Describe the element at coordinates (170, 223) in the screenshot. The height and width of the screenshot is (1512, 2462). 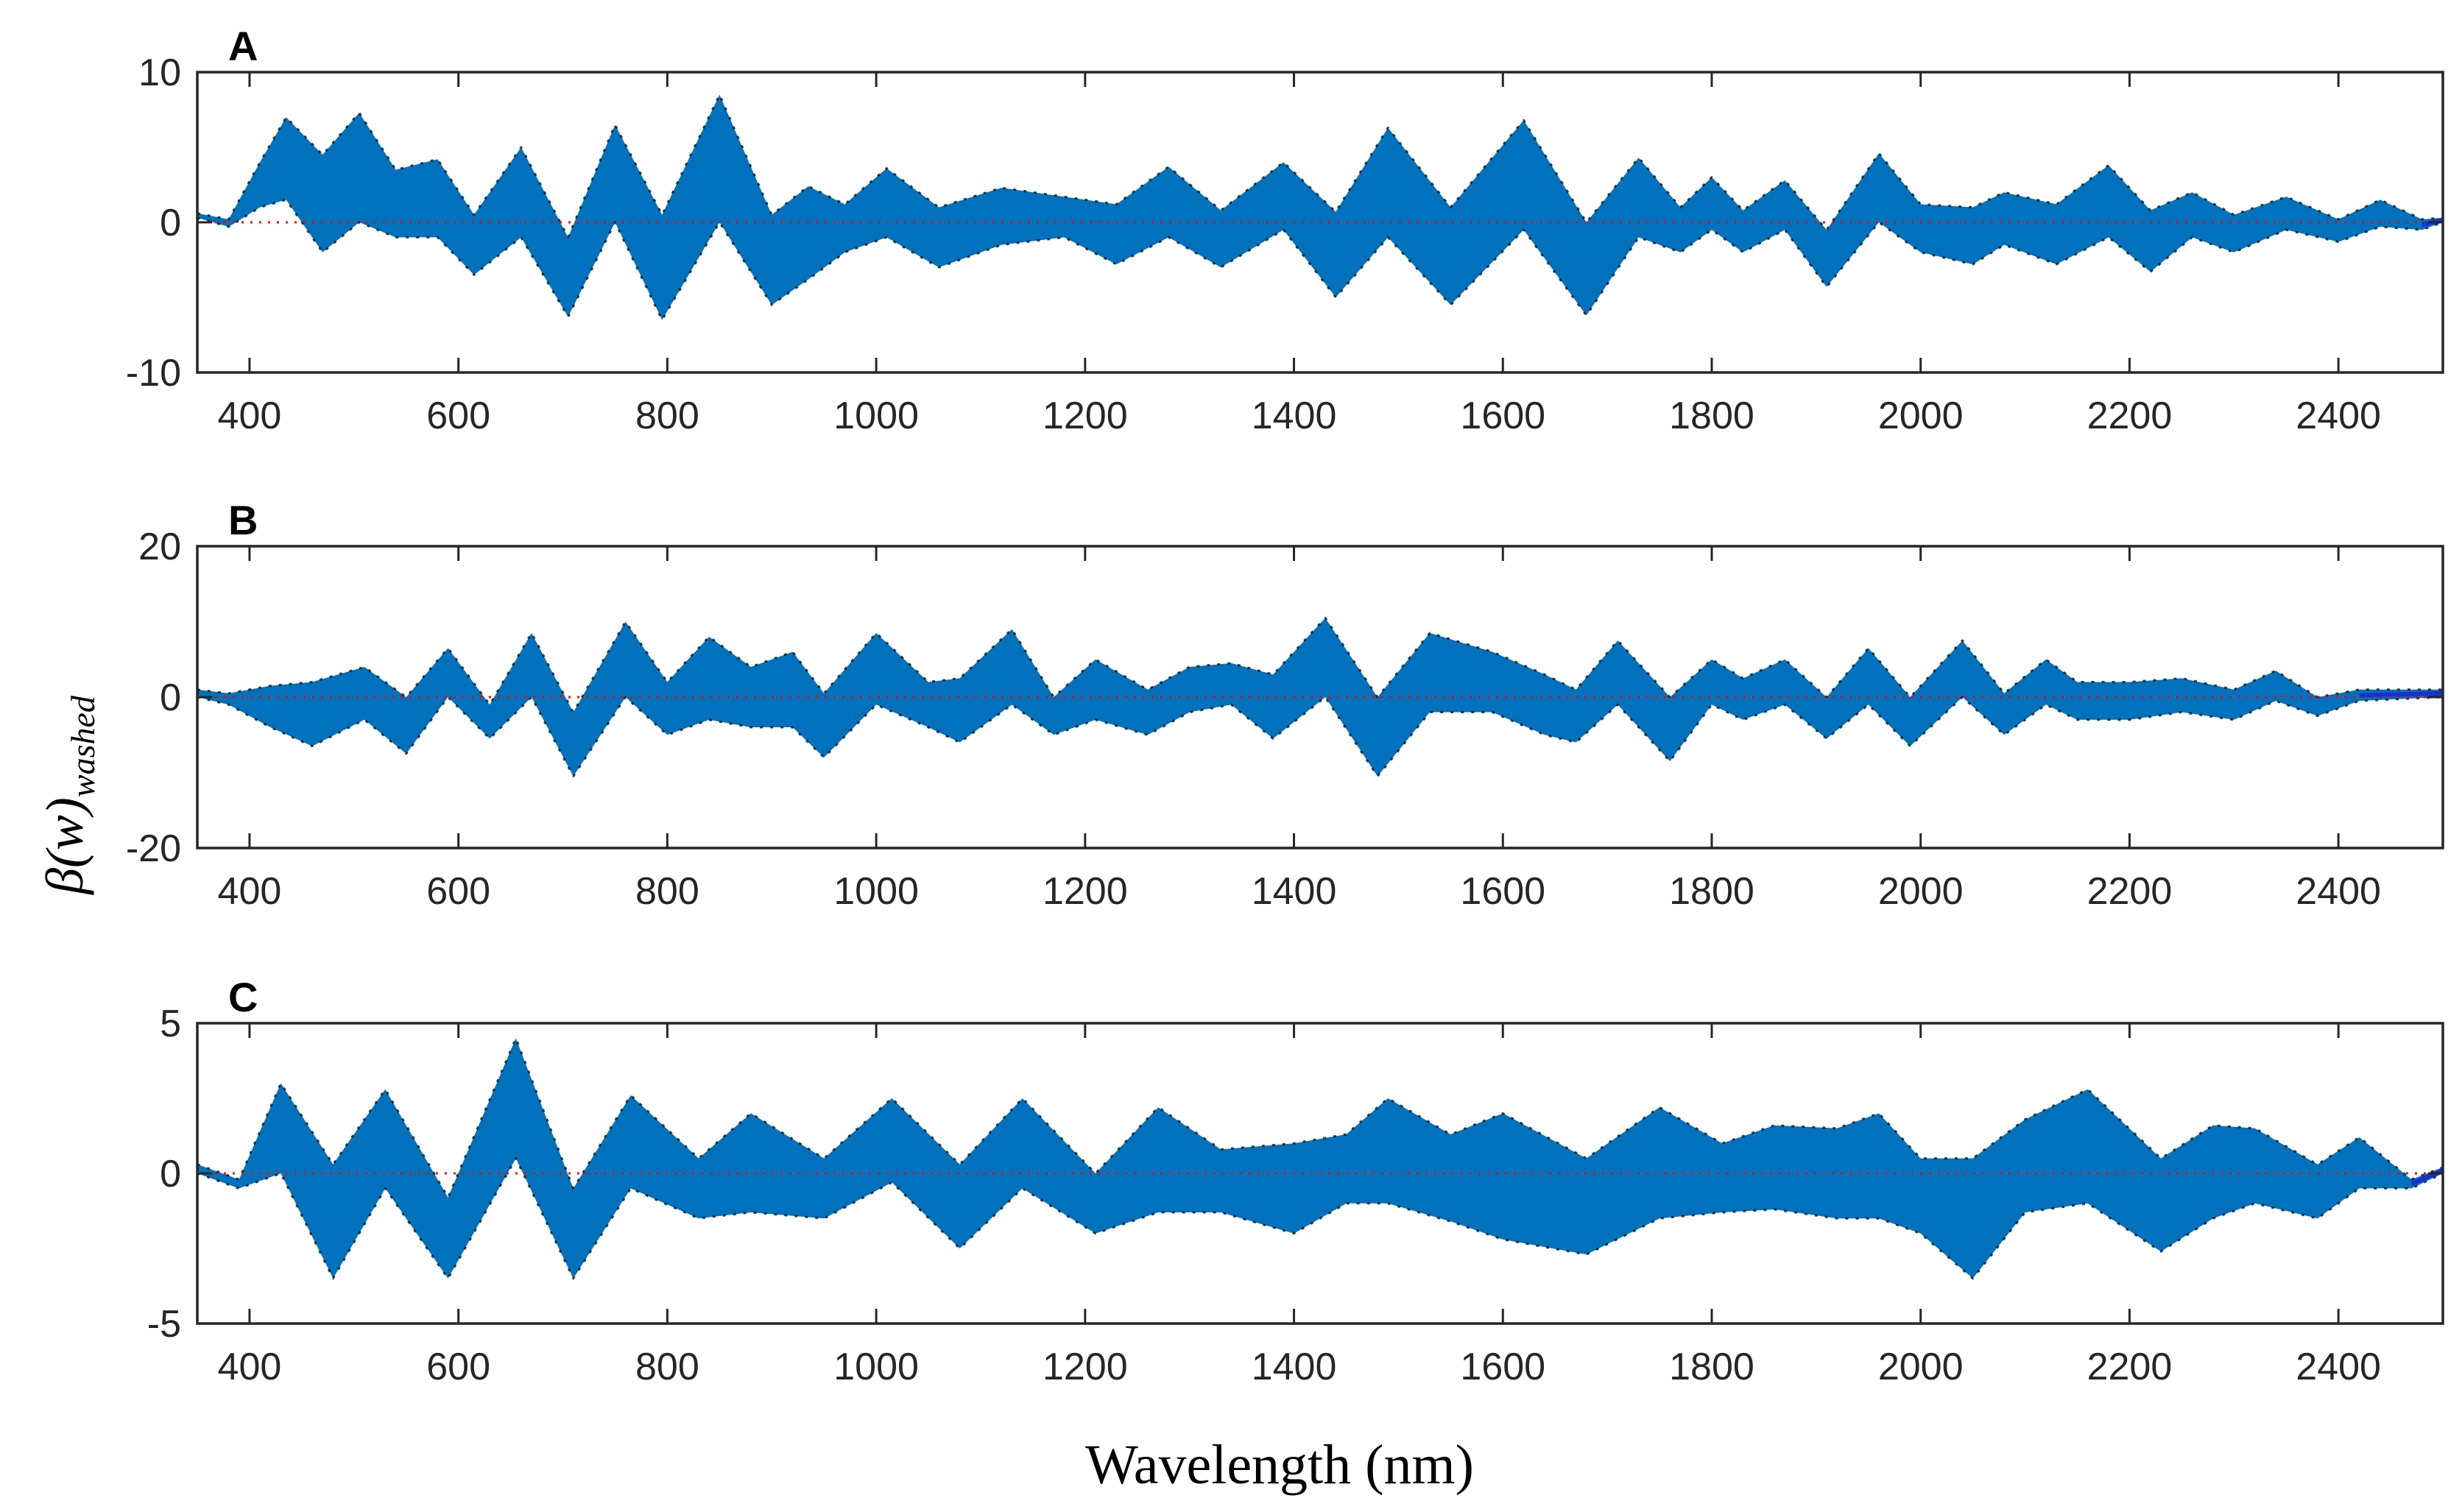
I see `y-tick-label-a-0: 0` at that location.